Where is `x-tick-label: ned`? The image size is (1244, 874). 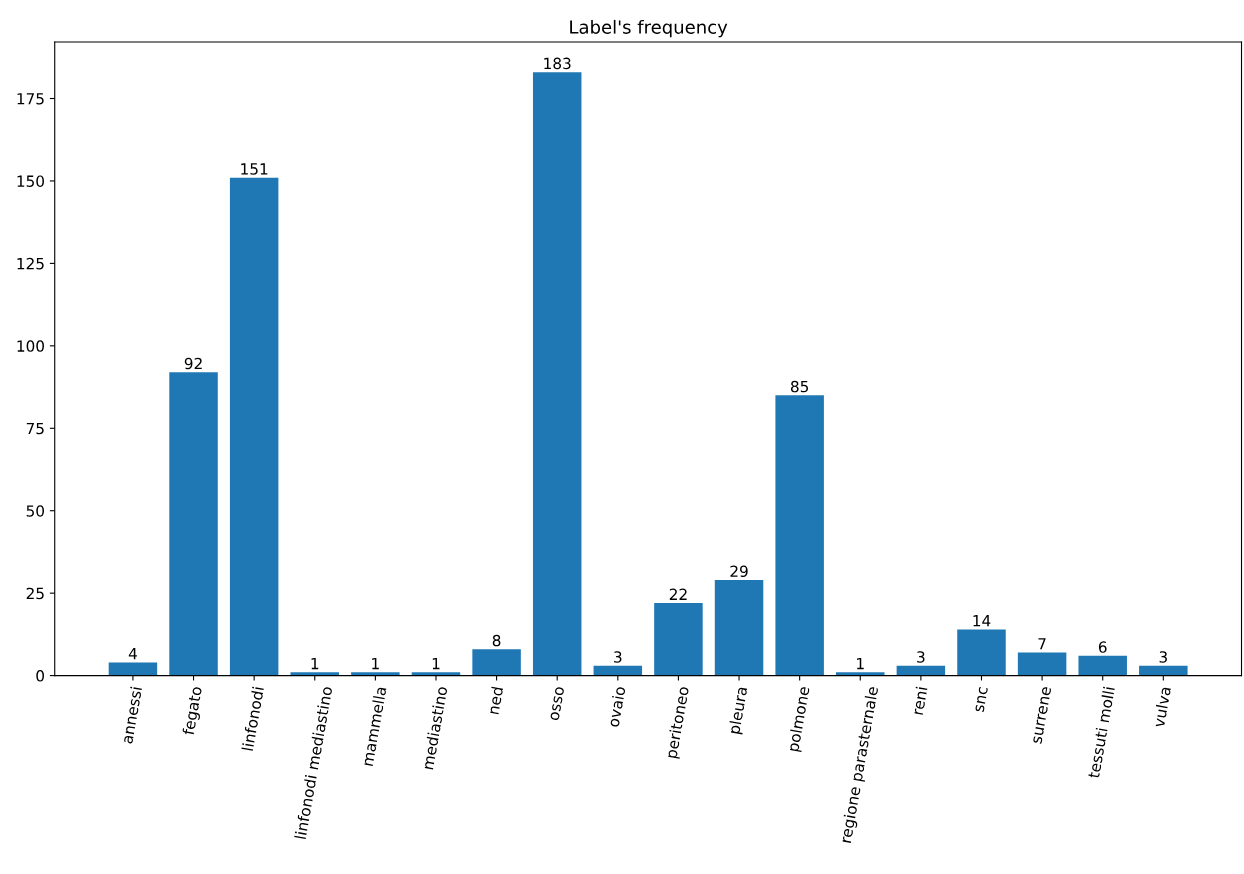 x-tick-label: ned is located at coordinates (495, 700).